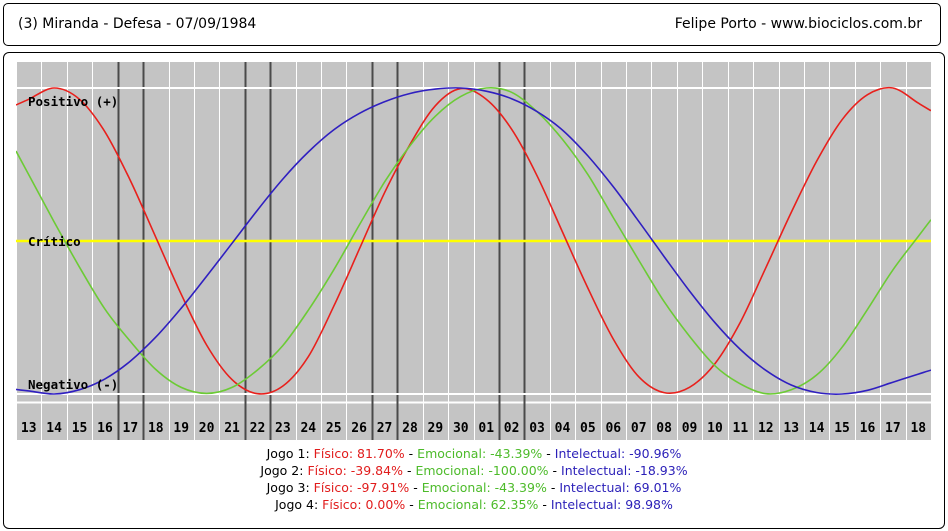 This screenshot has height=531, width=948. I want to click on x-tick-label: 22, so click(258, 428).